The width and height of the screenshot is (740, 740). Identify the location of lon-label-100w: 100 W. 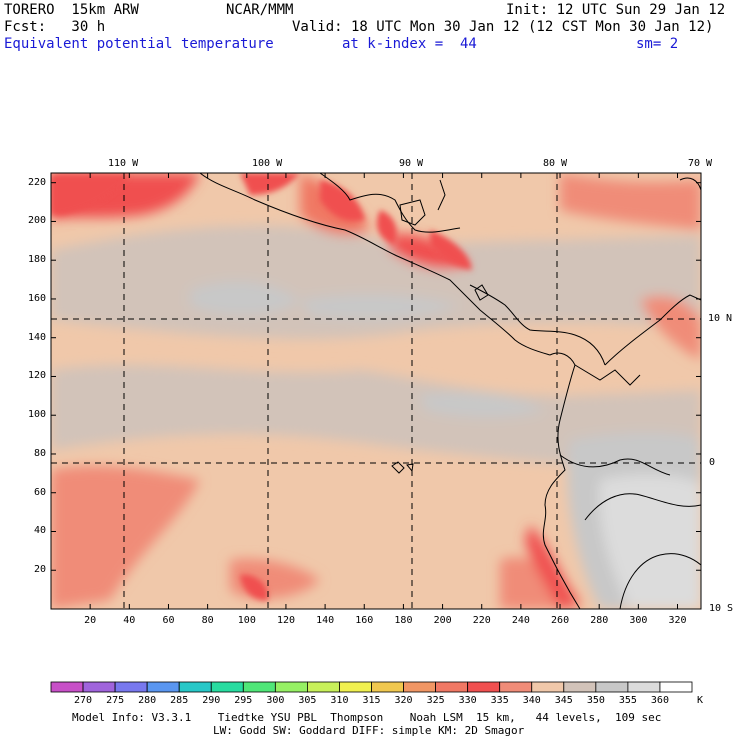
(267, 163).